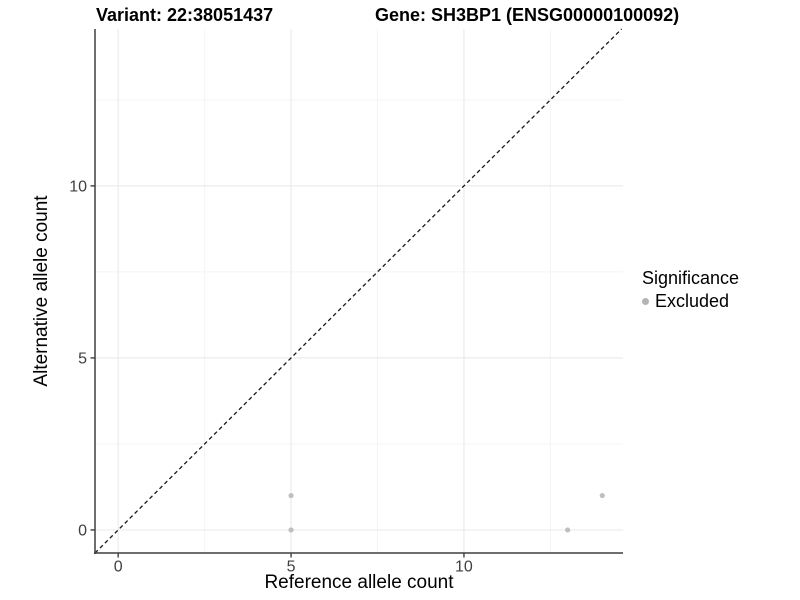 The height and width of the screenshot is (600, 800). What do you see at coordinates (291, 567) in the screenshot?
I see `x-tick-label: 5` at bounding box center [291, 567].